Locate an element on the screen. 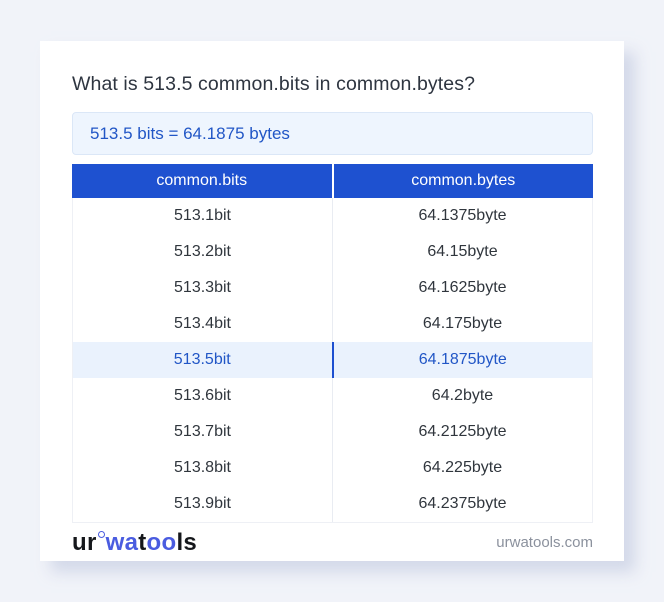 The width and height of the screenshot is (664, 602). bytes-cell: 64.15byte is located at coordinates (462, 251).